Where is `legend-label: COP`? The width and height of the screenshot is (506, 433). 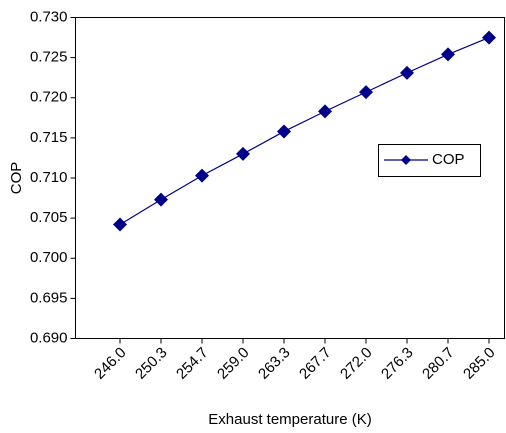
legend-label: COP is located at coordinates (448, 159).